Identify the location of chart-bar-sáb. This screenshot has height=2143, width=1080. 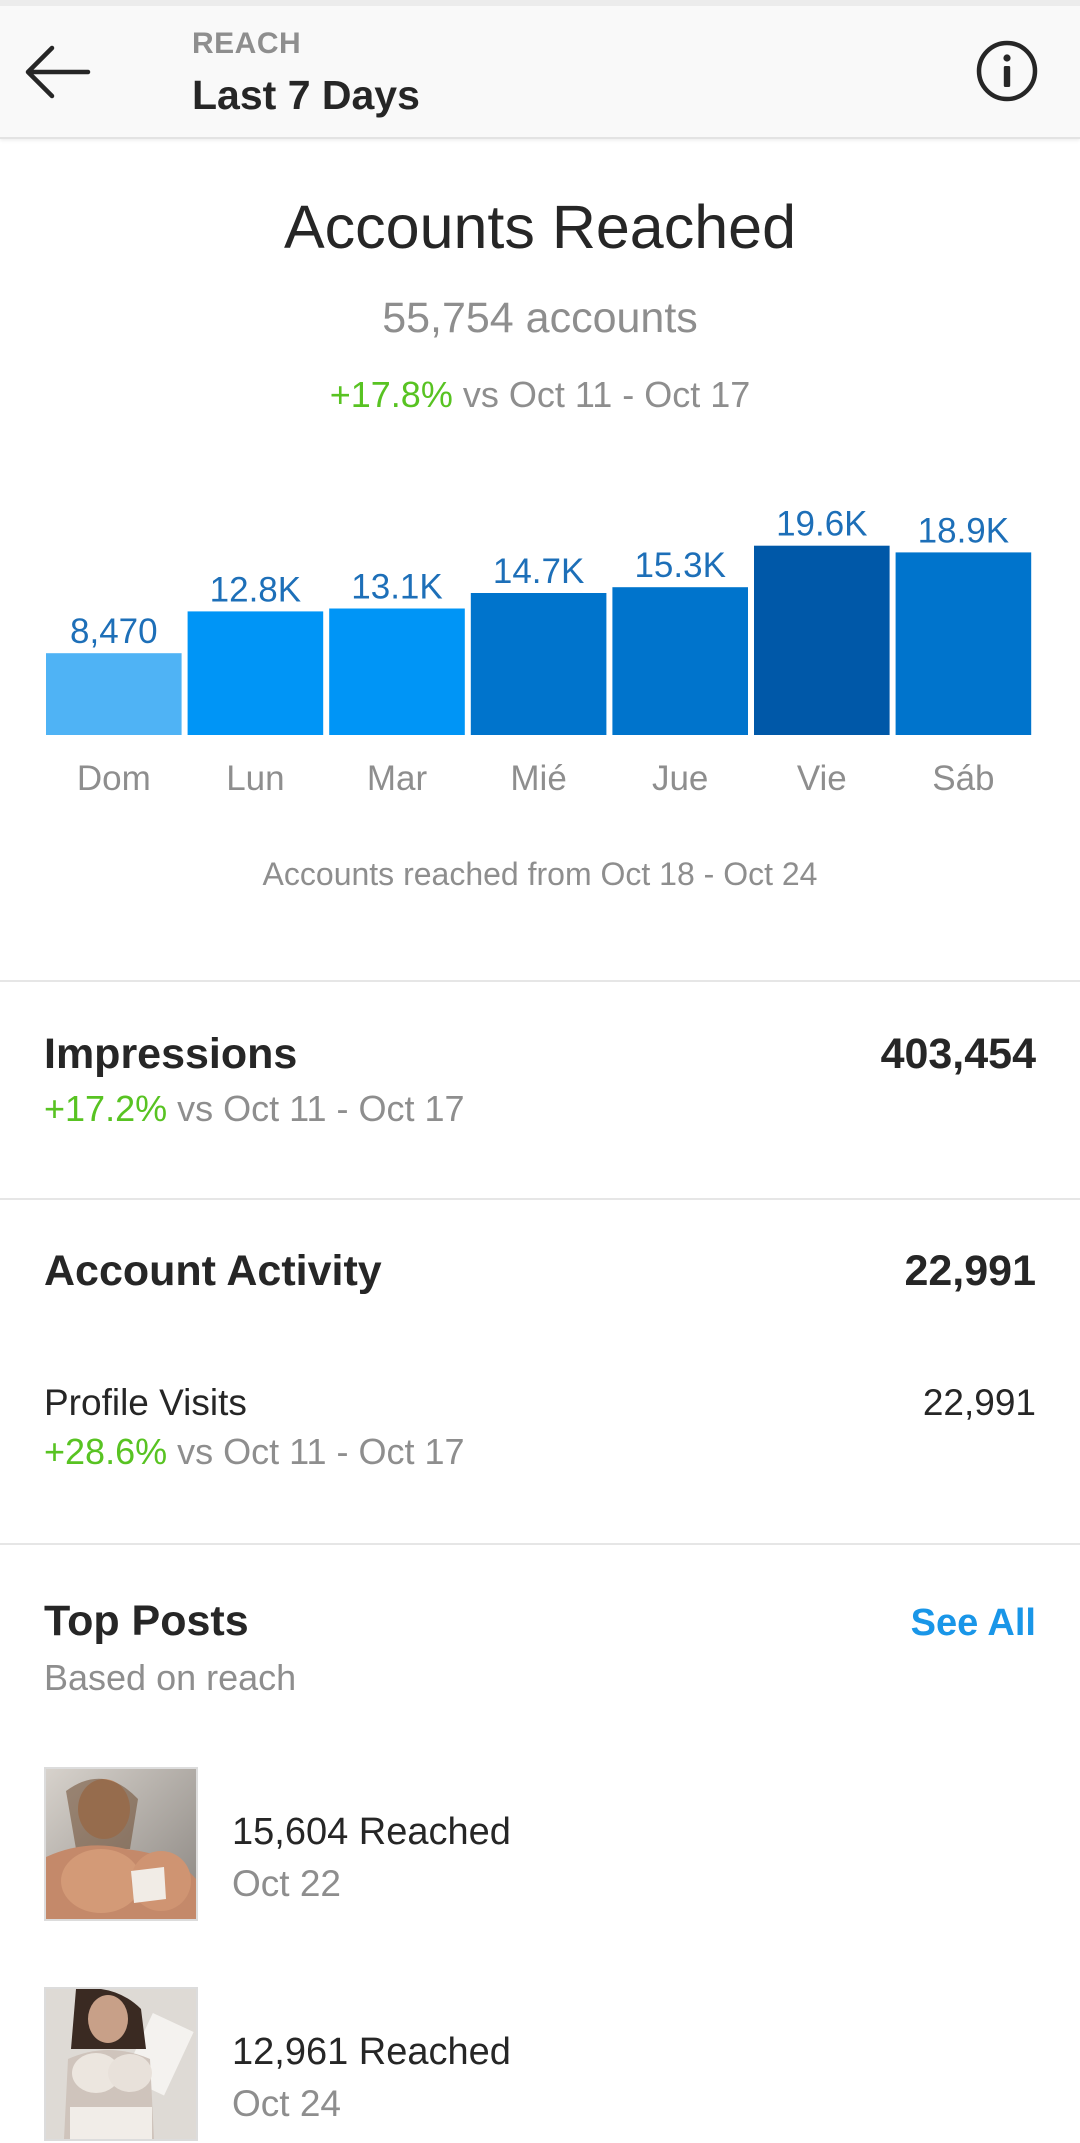
(963, 643).